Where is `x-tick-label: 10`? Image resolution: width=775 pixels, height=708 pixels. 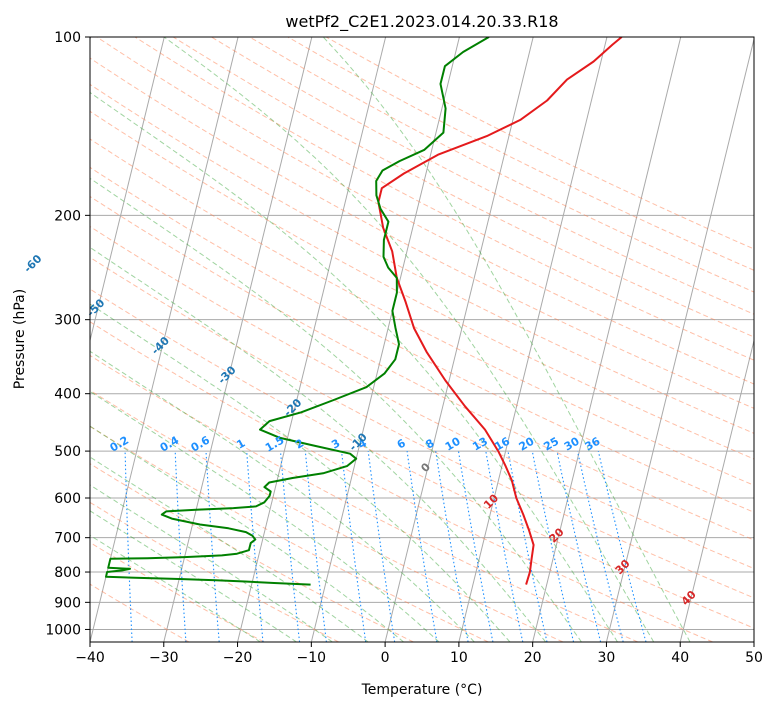
x-tick-label: 10 is located at coordinates (459, 658).